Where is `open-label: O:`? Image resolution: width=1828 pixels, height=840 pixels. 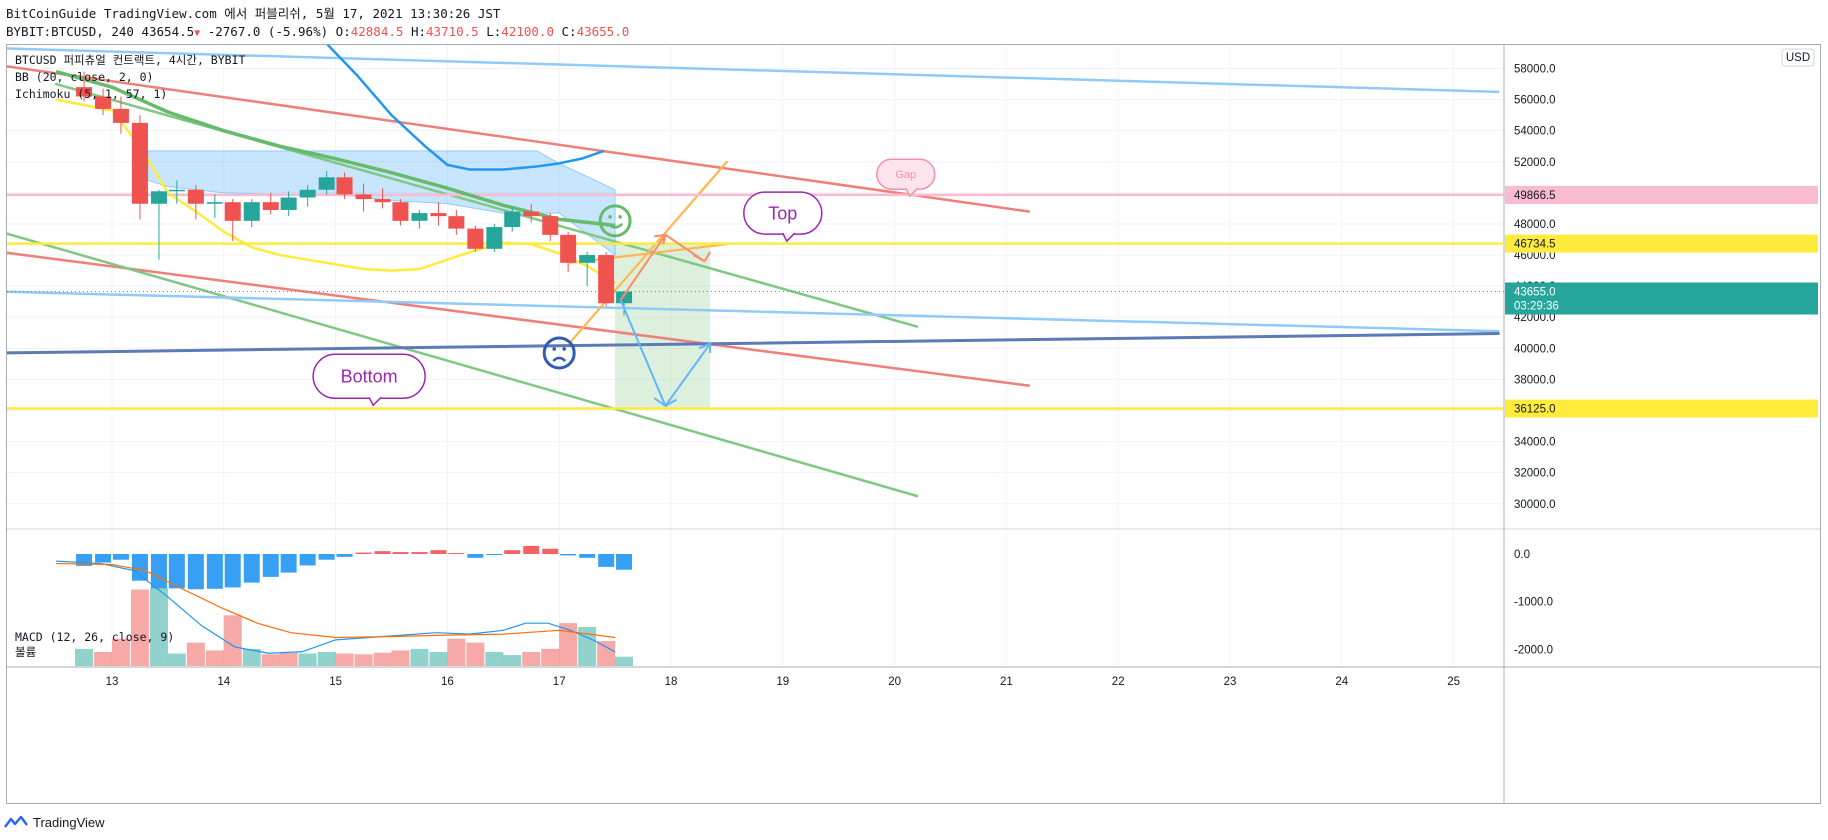 open-label: O: is located at coordinates (343, 31).